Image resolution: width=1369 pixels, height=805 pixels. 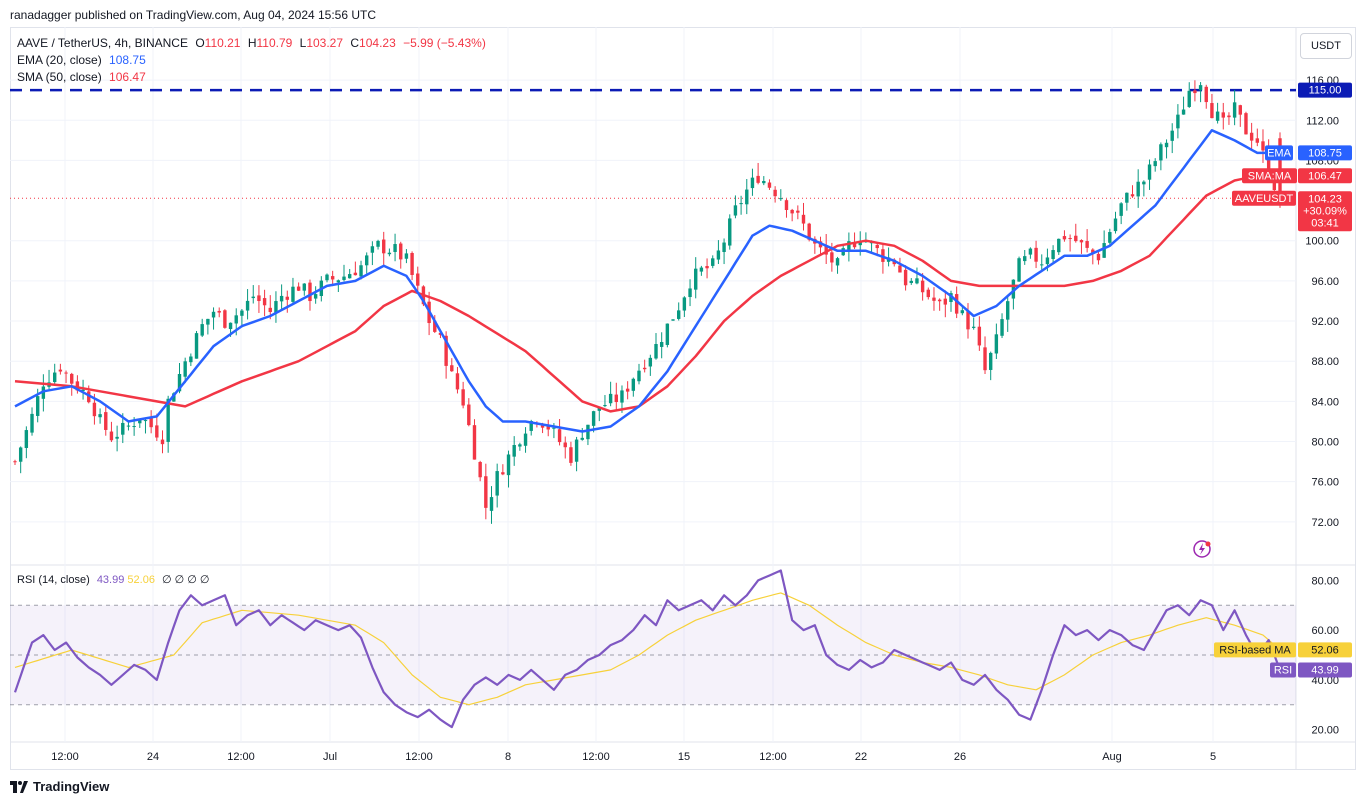 I want to click on rsi-legend: RSI (14, close) 43.99 52.06 ∅ ∅ ∅ ∅, so click(x=113, y=579).